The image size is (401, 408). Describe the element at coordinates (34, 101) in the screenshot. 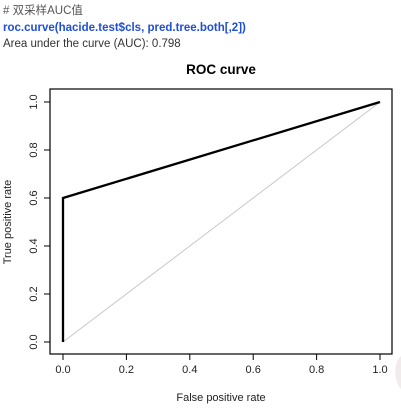

I see `y-tick-label: 1.0` at that location.